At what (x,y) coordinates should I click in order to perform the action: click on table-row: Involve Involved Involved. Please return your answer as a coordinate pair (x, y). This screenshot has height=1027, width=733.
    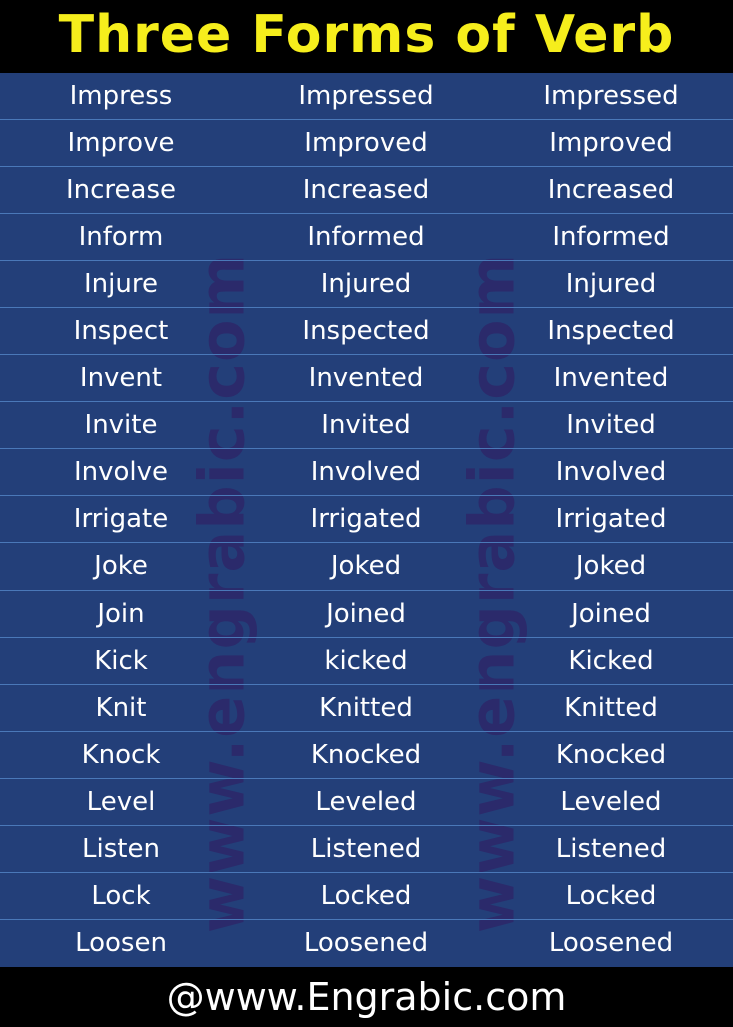
    Looking at the image, I should click on (366, 473).